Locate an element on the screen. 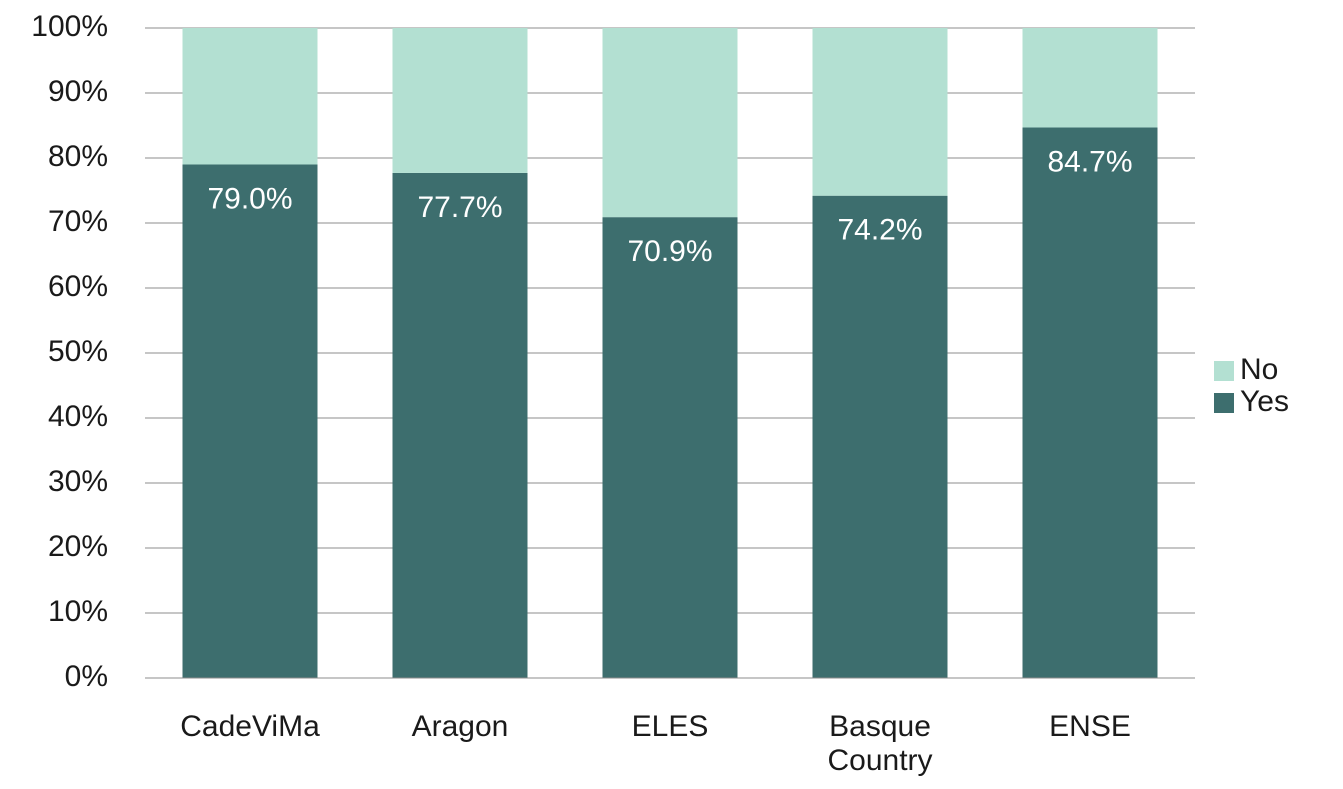 The height and width of the screenshot is (789, 1343). x-tick-label: CadeViMa is located at coordinates (250, 726).